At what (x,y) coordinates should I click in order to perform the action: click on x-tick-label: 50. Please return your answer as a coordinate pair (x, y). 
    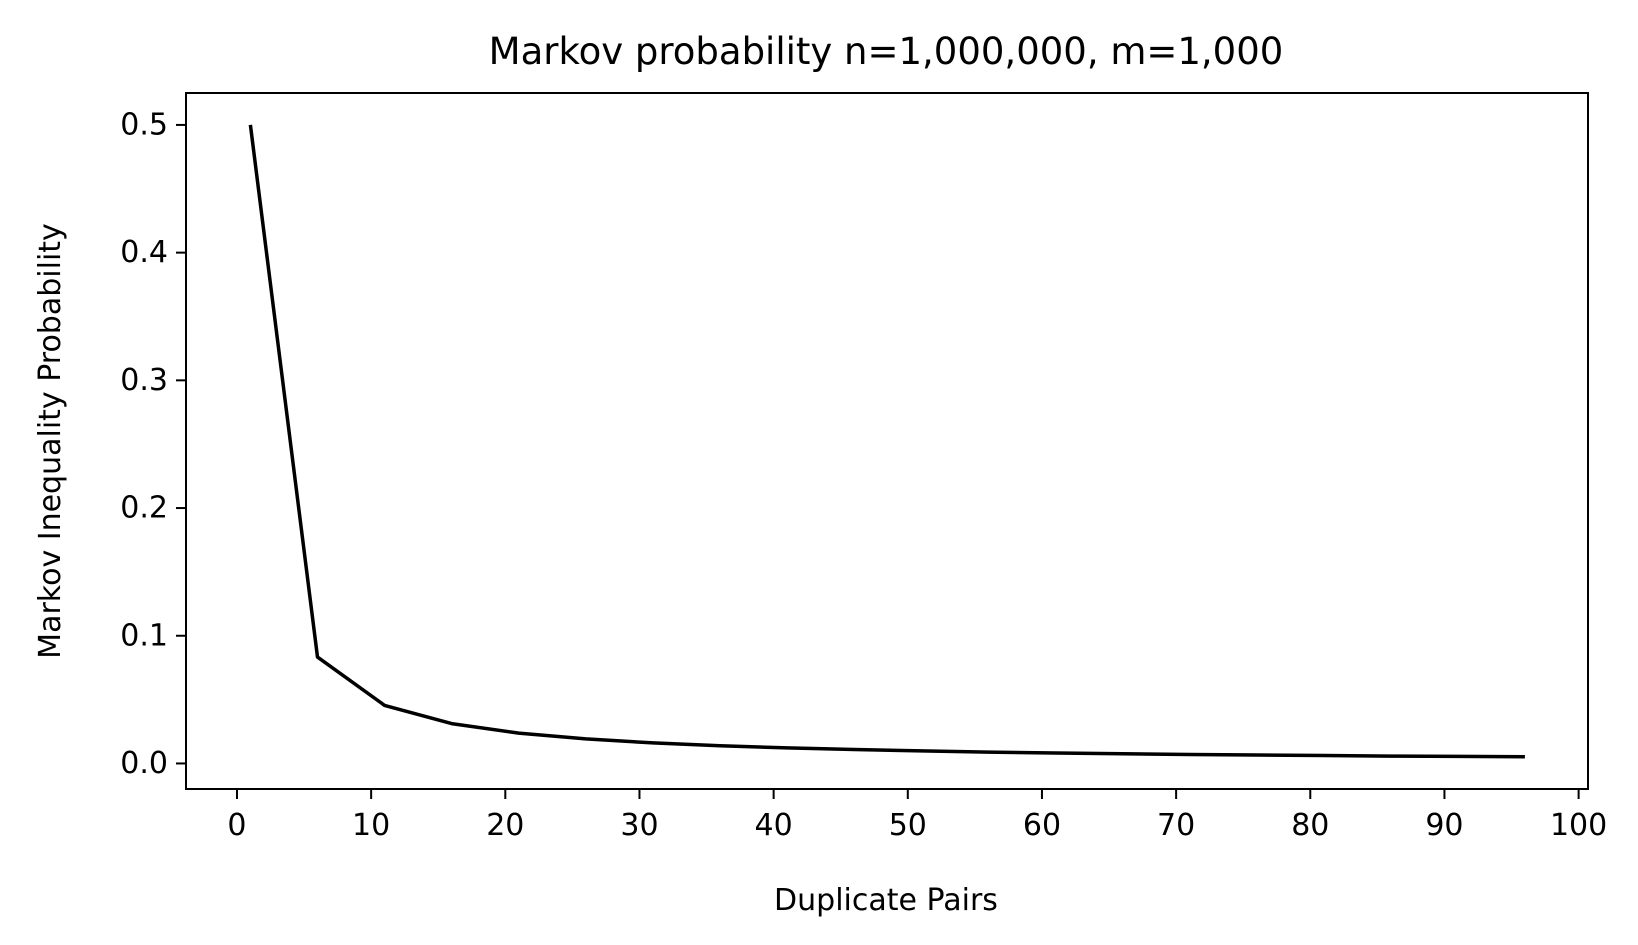
    Looking at the image, I should click on (908, 825).